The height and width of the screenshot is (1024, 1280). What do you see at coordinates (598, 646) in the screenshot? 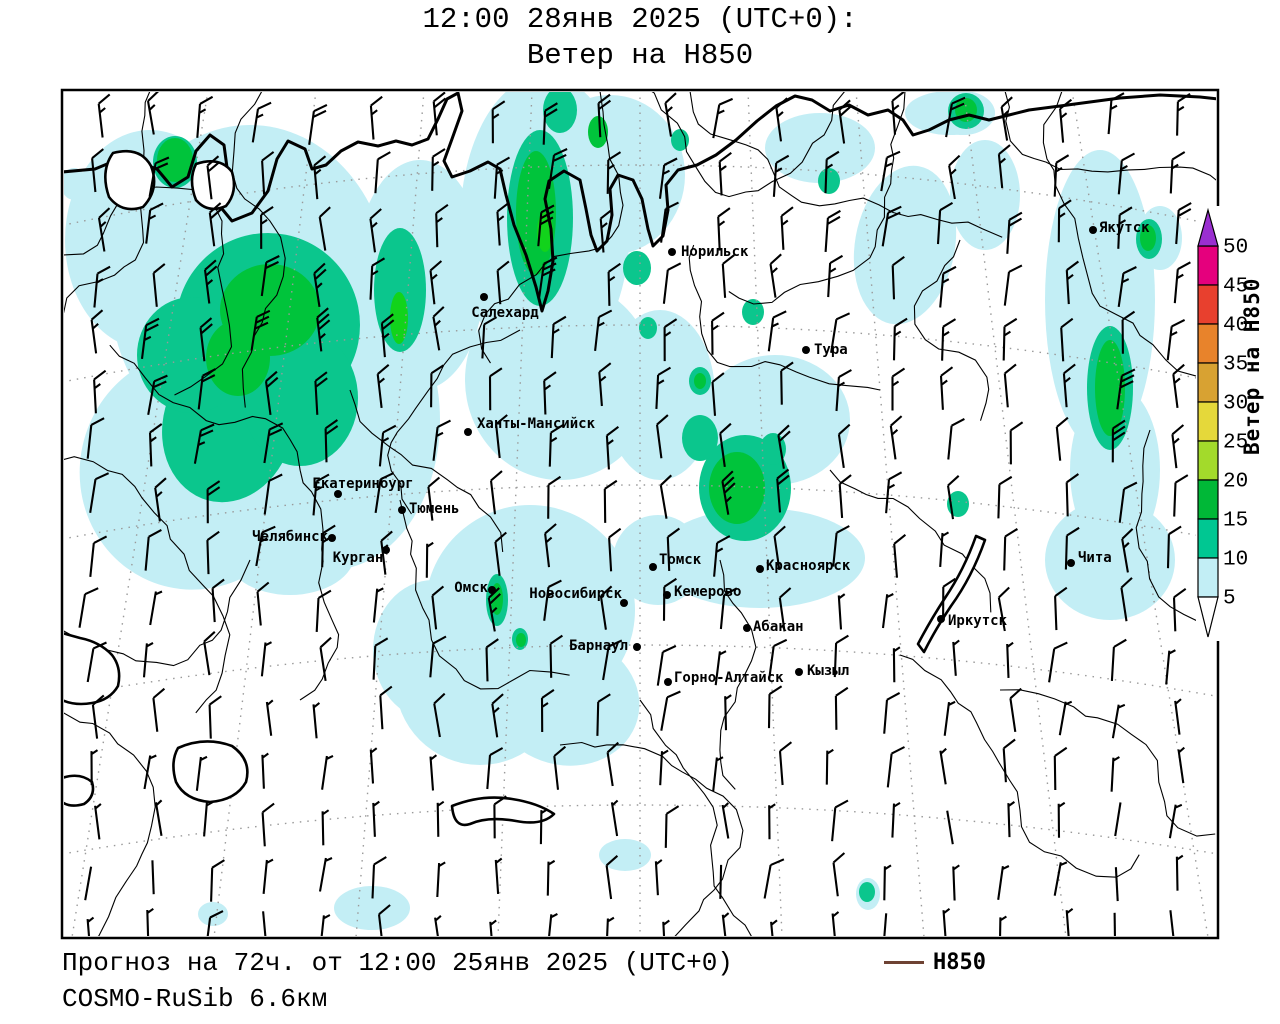
I see `city-label: Барнаул` at bounding box center [598, 646].